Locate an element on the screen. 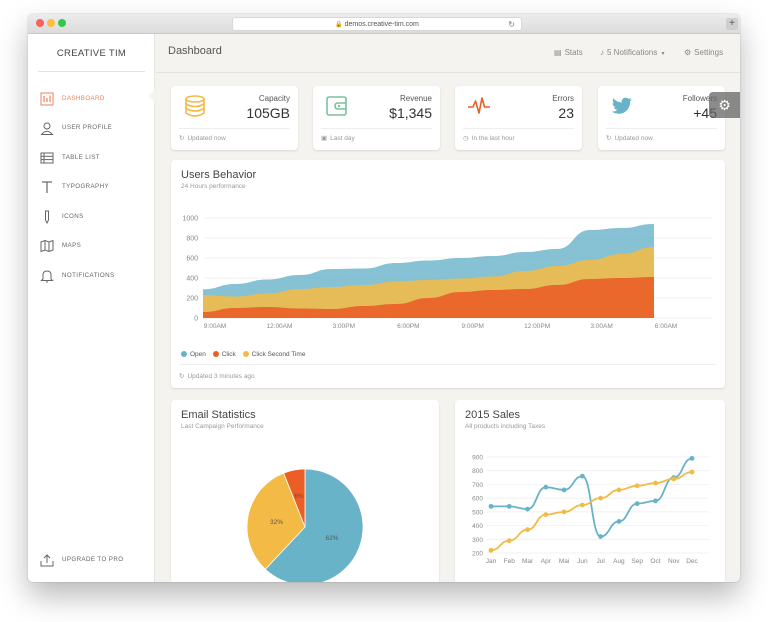 Image resolution: width=768 pixels, height=622 pixels. sidebar-item-label: TABLE LIST is located at coordinates (81, 157).